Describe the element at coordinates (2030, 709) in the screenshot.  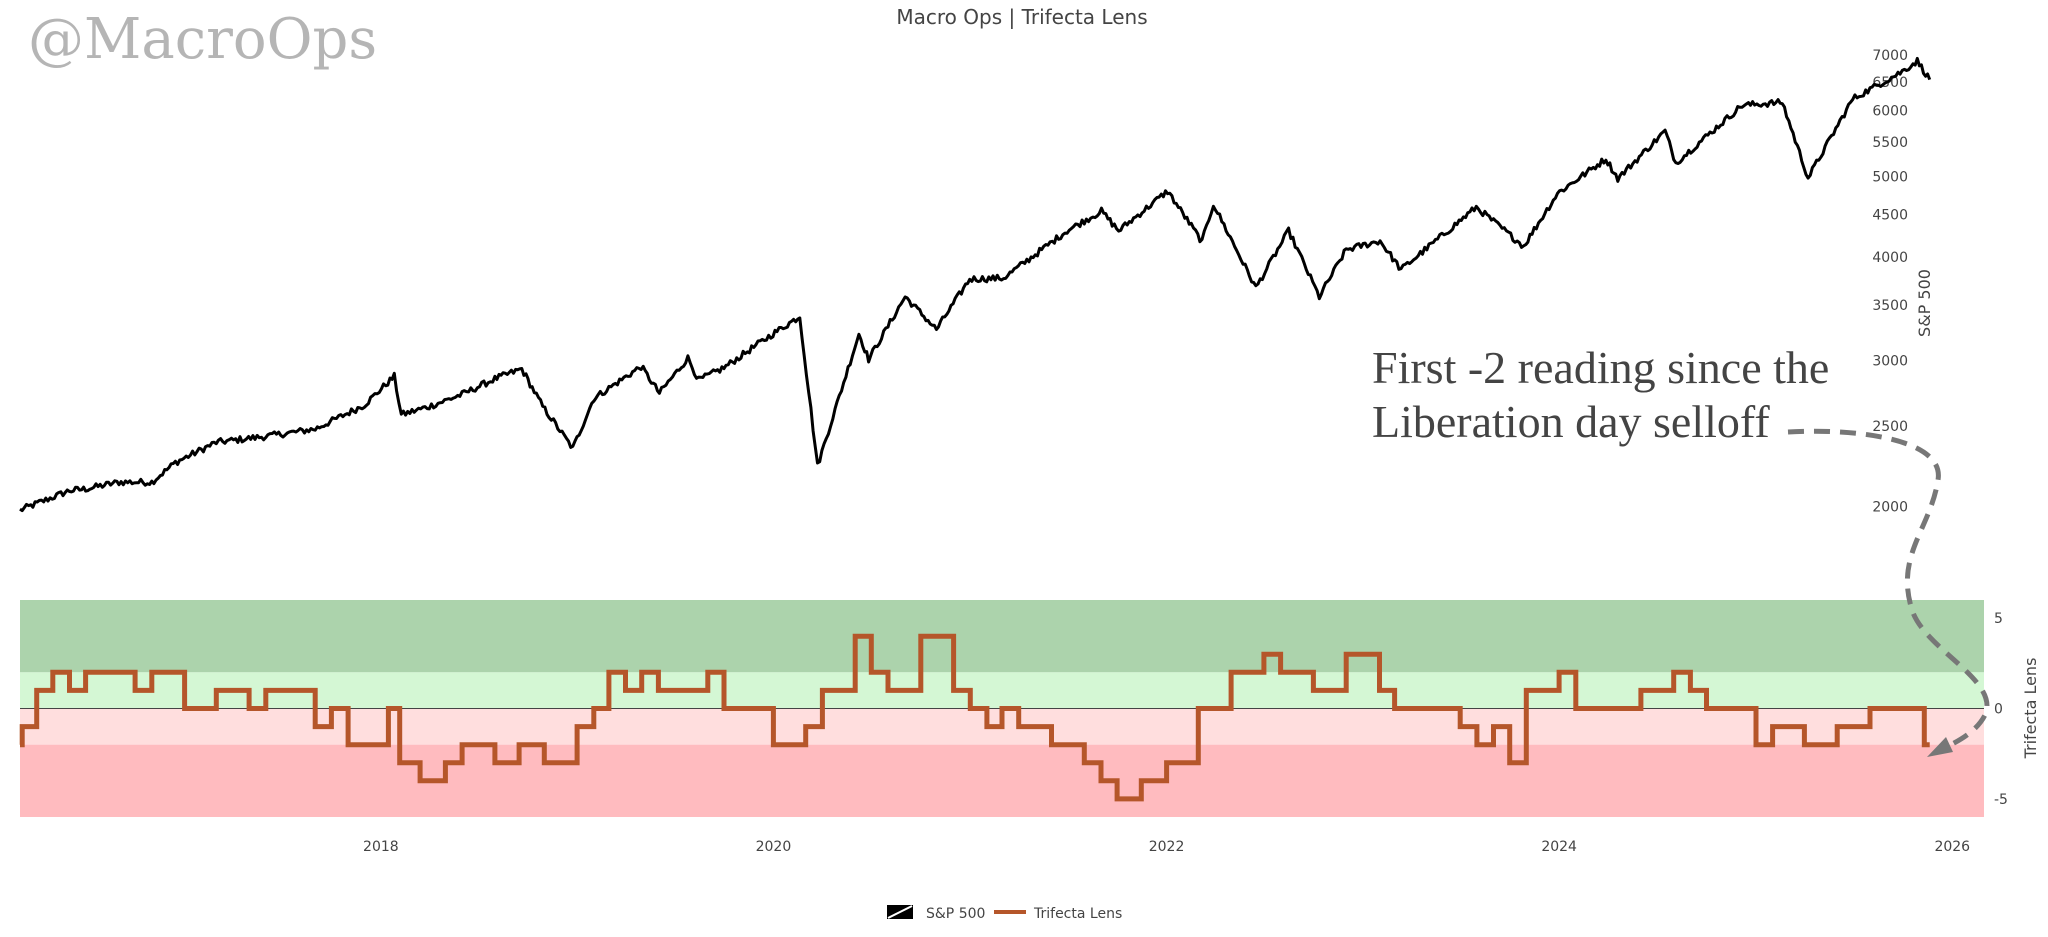
I see `trifecta-axis-title: Trifecta Lens` at that location.